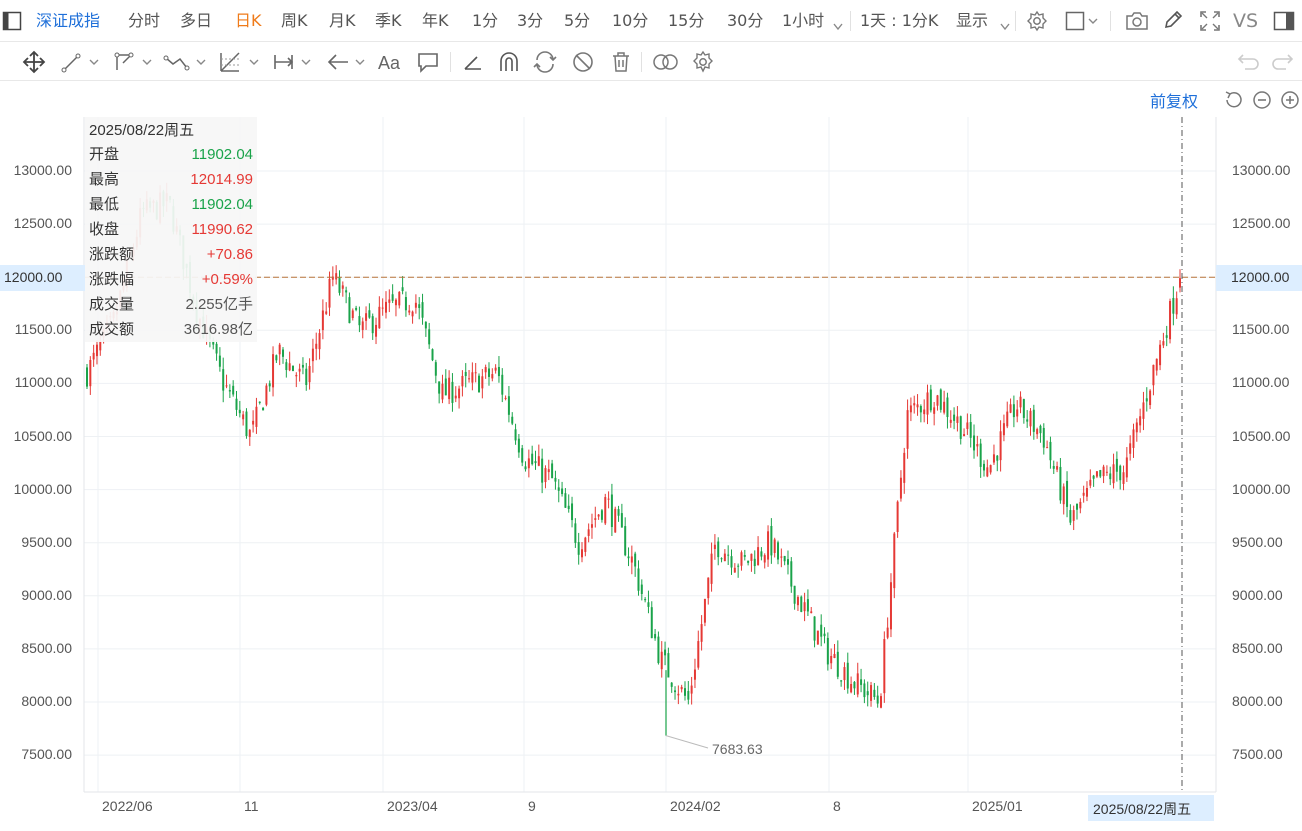 This screenshot has width=1302, height=831. What do you see at coordinates (1261, 223) in the screenshot?
I see `y-tick-right: 12500.00` at bounding box center [1261, 223].